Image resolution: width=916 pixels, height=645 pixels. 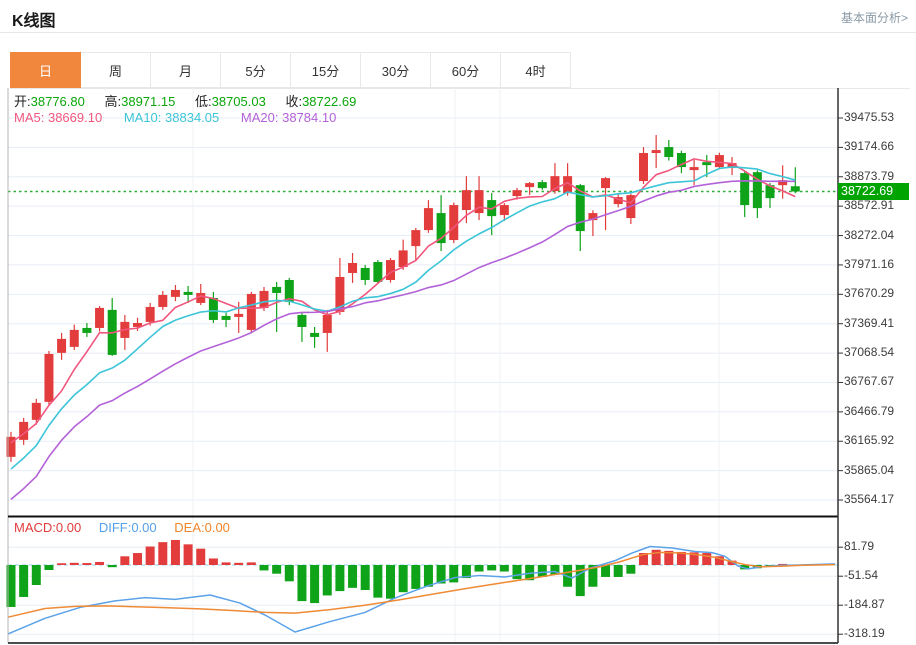 What do you see at coordinates (874, 18) in the screenshot?
I see `fundamental-analysis-link: 基本面分析>` at bounding box center [874, 18].